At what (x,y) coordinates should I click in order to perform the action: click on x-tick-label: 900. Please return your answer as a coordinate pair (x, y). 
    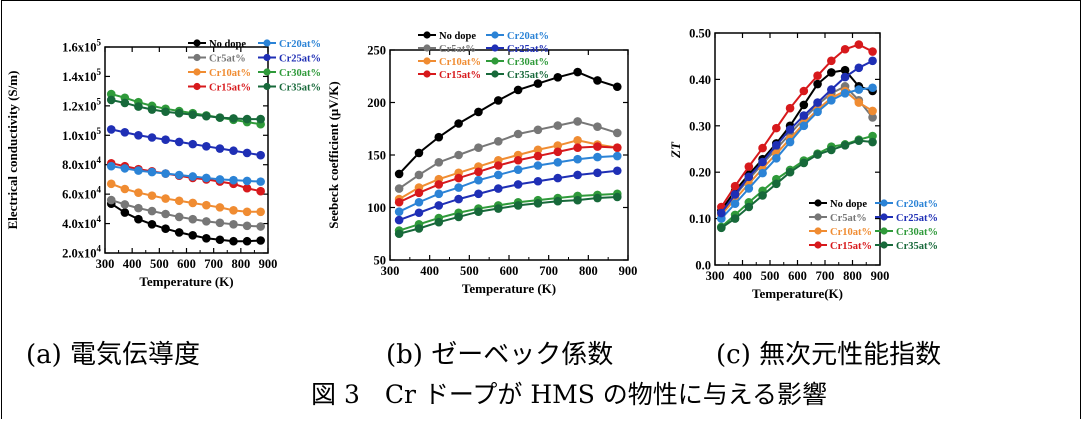
    Looking at the image, I should click on (268, 264).